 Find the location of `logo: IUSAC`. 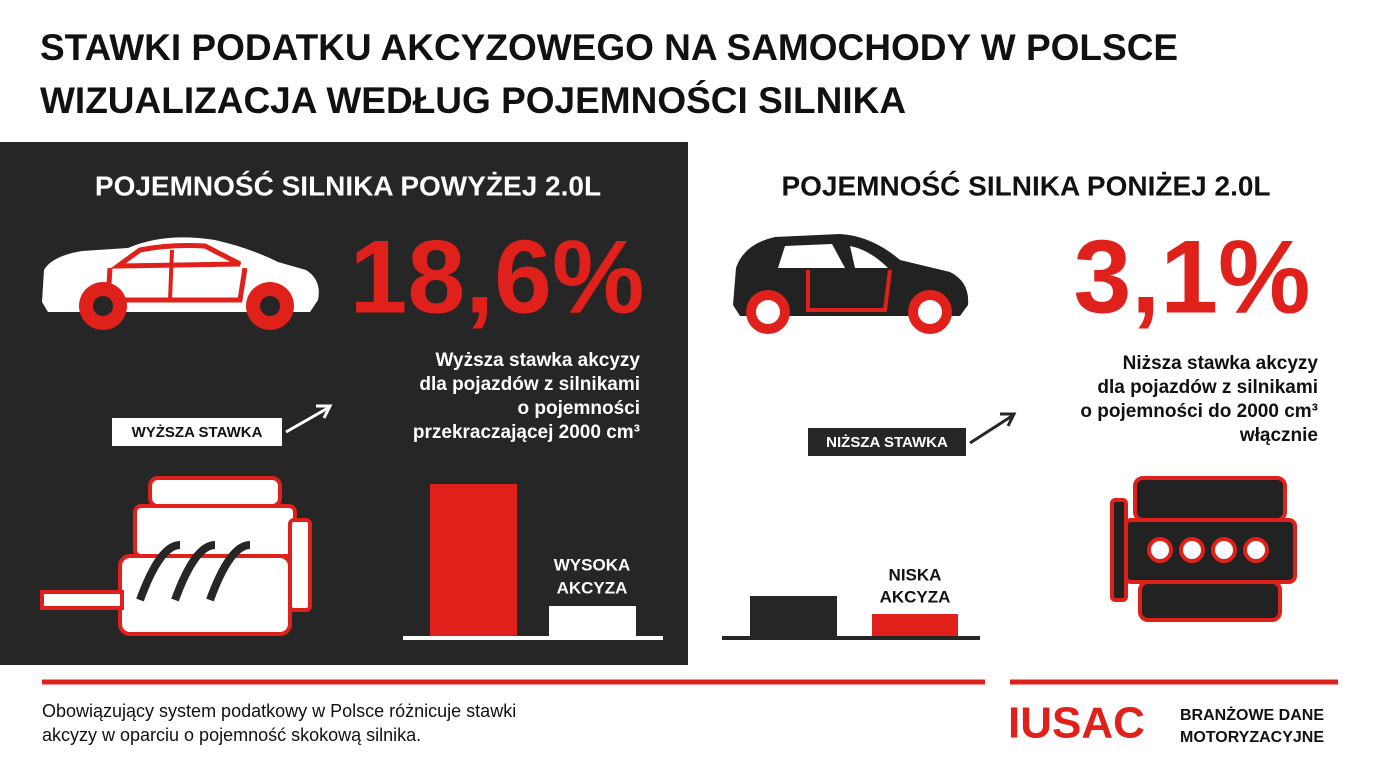

logo: IUSAC is located at coordinates (1076, 723).